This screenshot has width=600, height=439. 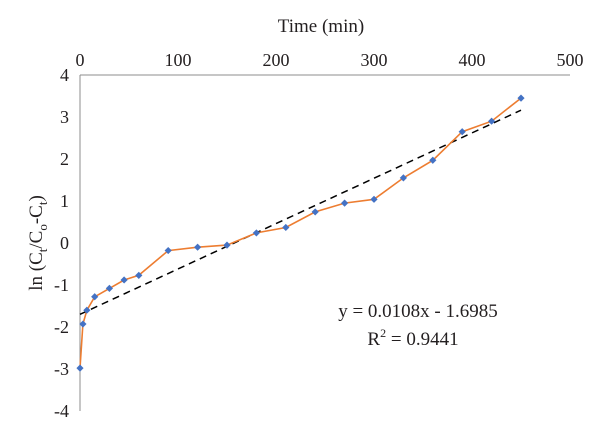 What do you see at coordinates (61, 369) in the screenshot?
I see `y-tick-label: -3` at bounding box center [61, 369].